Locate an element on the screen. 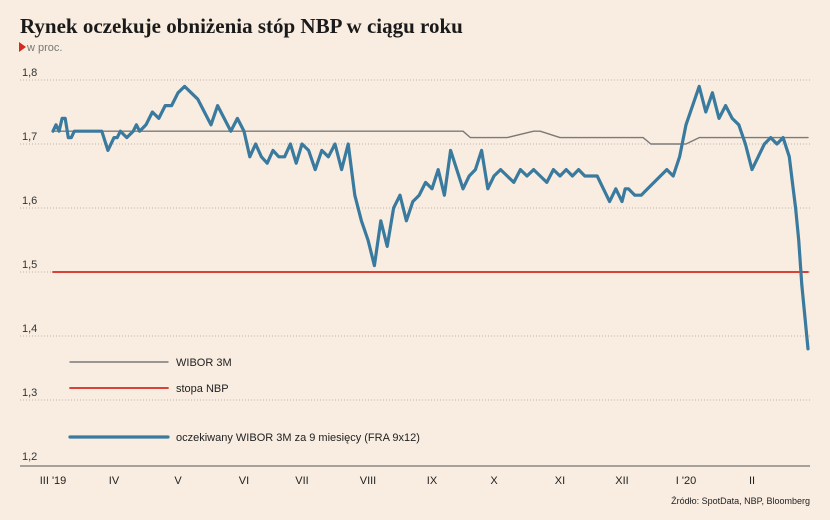  legend-label: stopa NBP is located at coordinates (202, 389).